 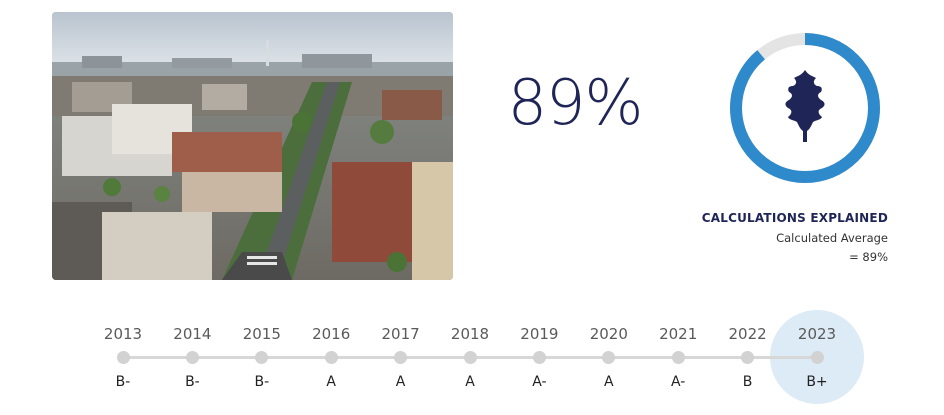 I want to click on calculations-title: CALCULATIONS EXPLAINED, so click(x=794, y=218).